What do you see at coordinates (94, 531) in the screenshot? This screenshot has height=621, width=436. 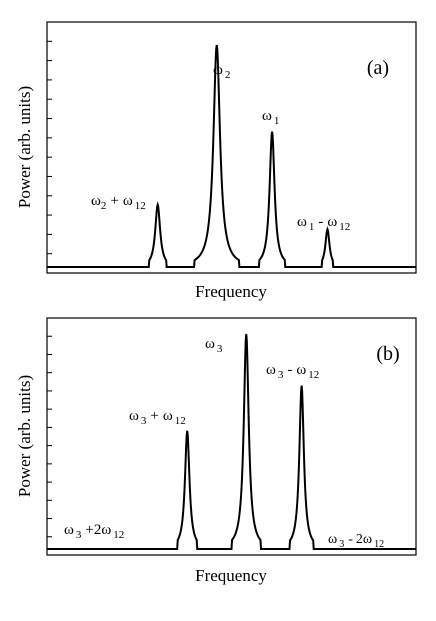 I see `panel-b-peak-label-1: ω 3 +2ω 12` at bounding box center [94, 531].